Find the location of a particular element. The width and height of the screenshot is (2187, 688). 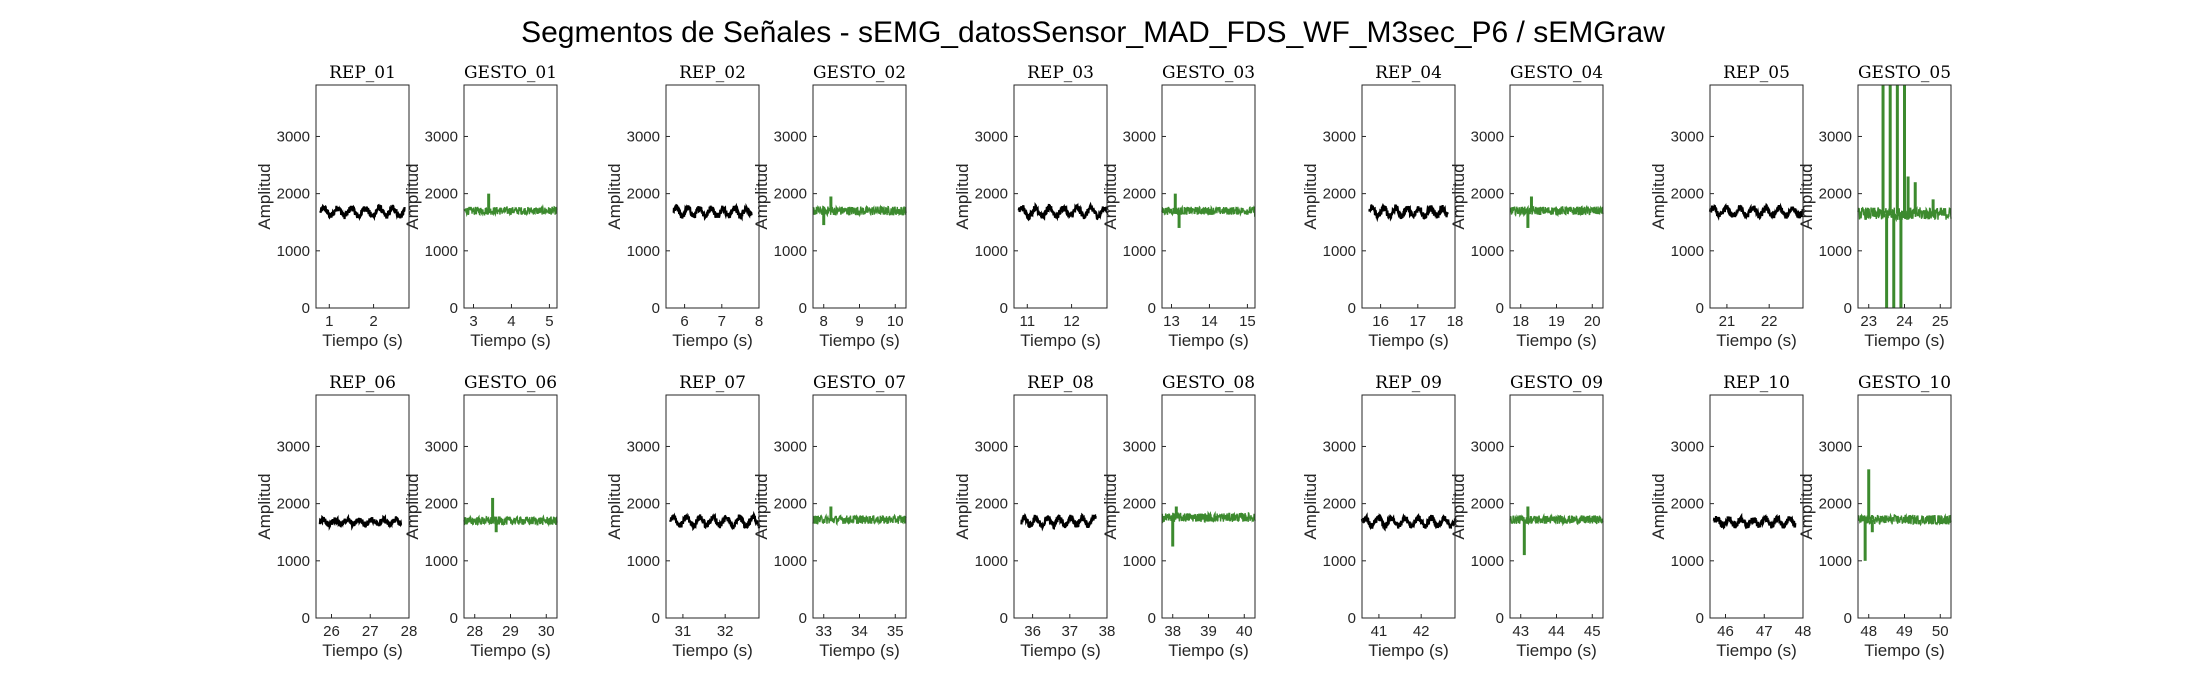

x-tick-label: 10 is located at coordinates (895, 321).